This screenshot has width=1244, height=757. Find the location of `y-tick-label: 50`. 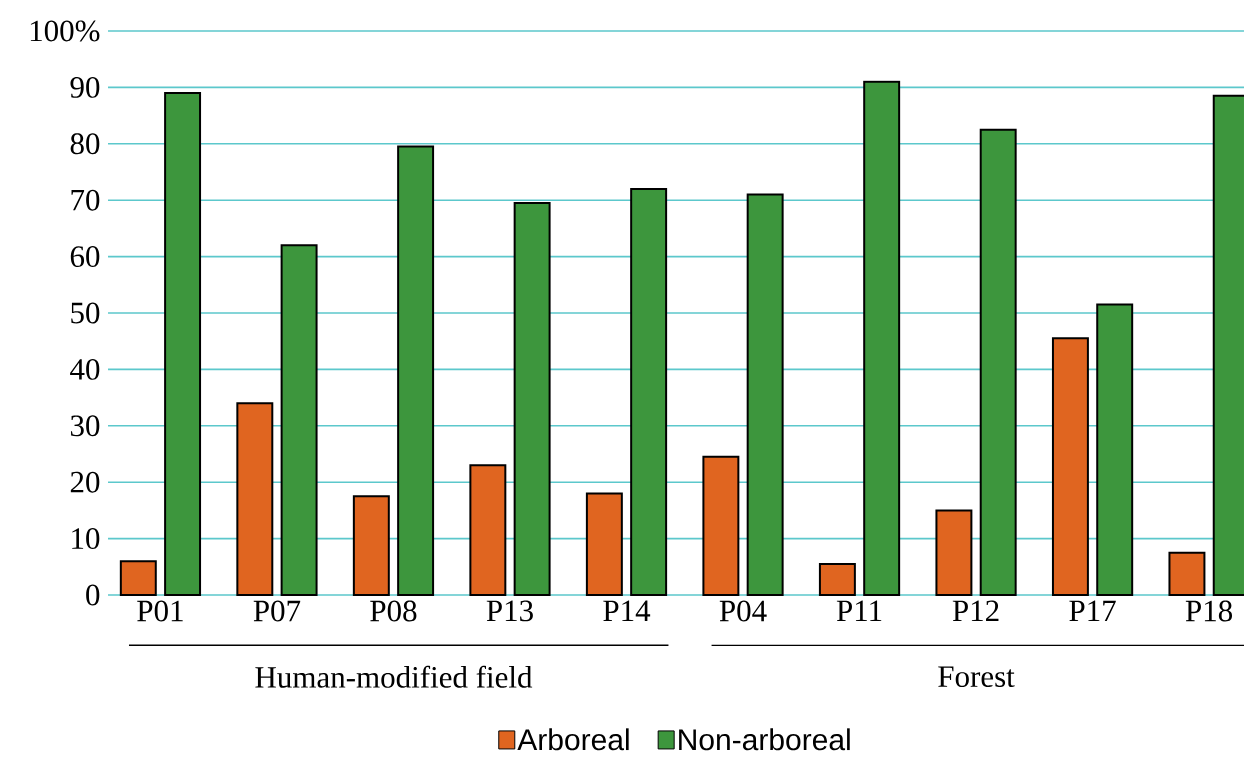

y-tick-label: 50 is located at coordinates (85, 313).